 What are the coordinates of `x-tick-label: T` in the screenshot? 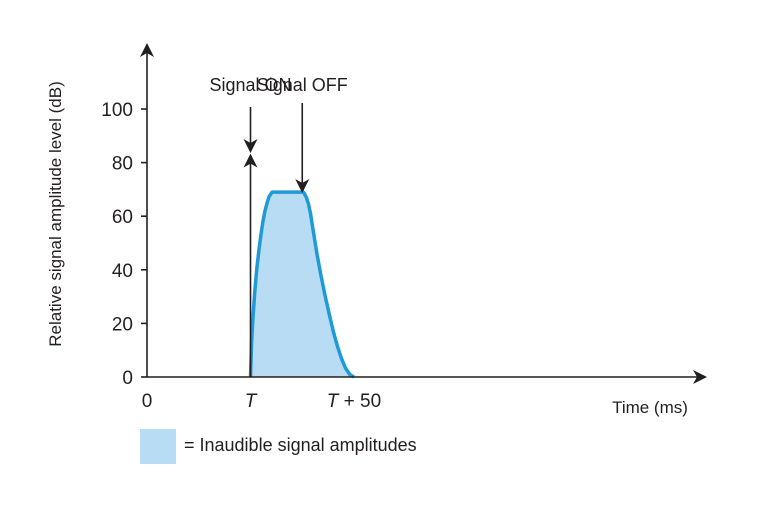 It's located at (251, 401).